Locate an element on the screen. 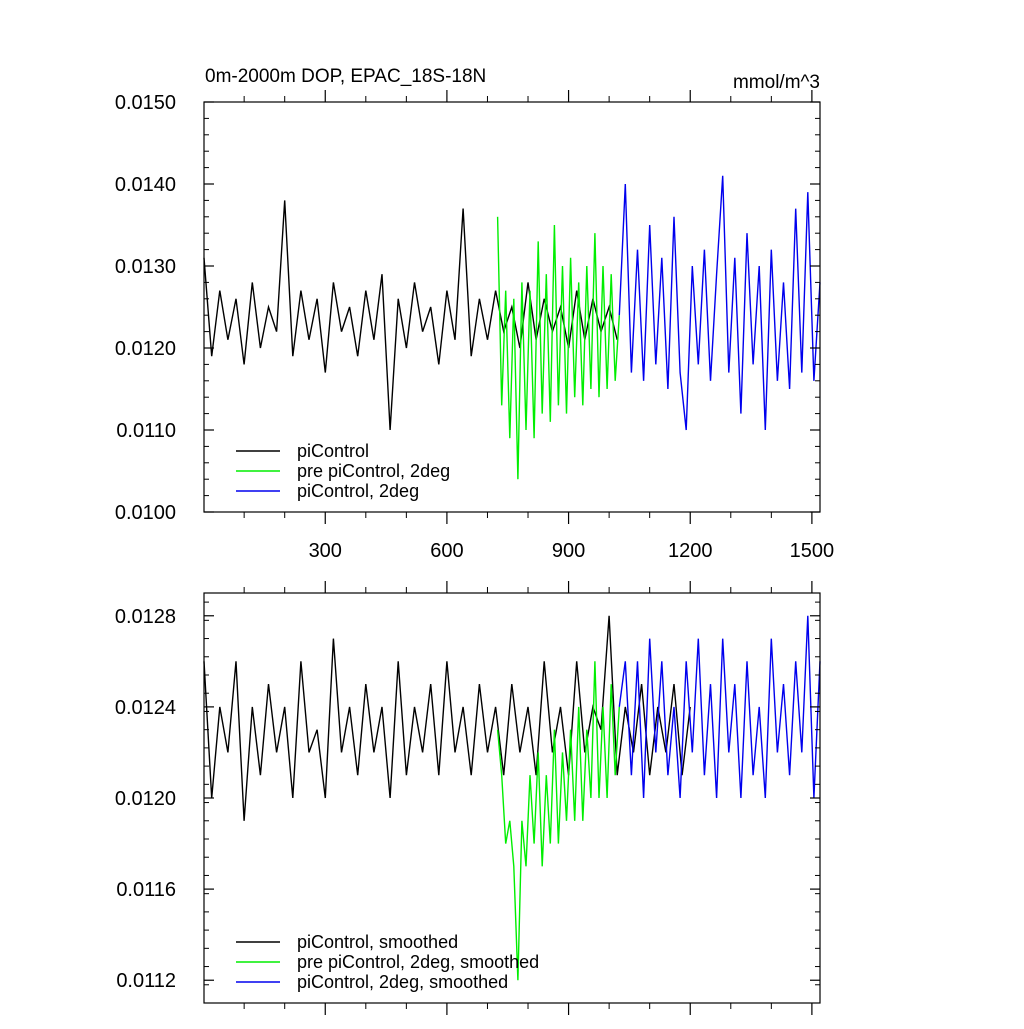  legend-label-1-0: piControl, smoothed is located at coordinates (377, 942).